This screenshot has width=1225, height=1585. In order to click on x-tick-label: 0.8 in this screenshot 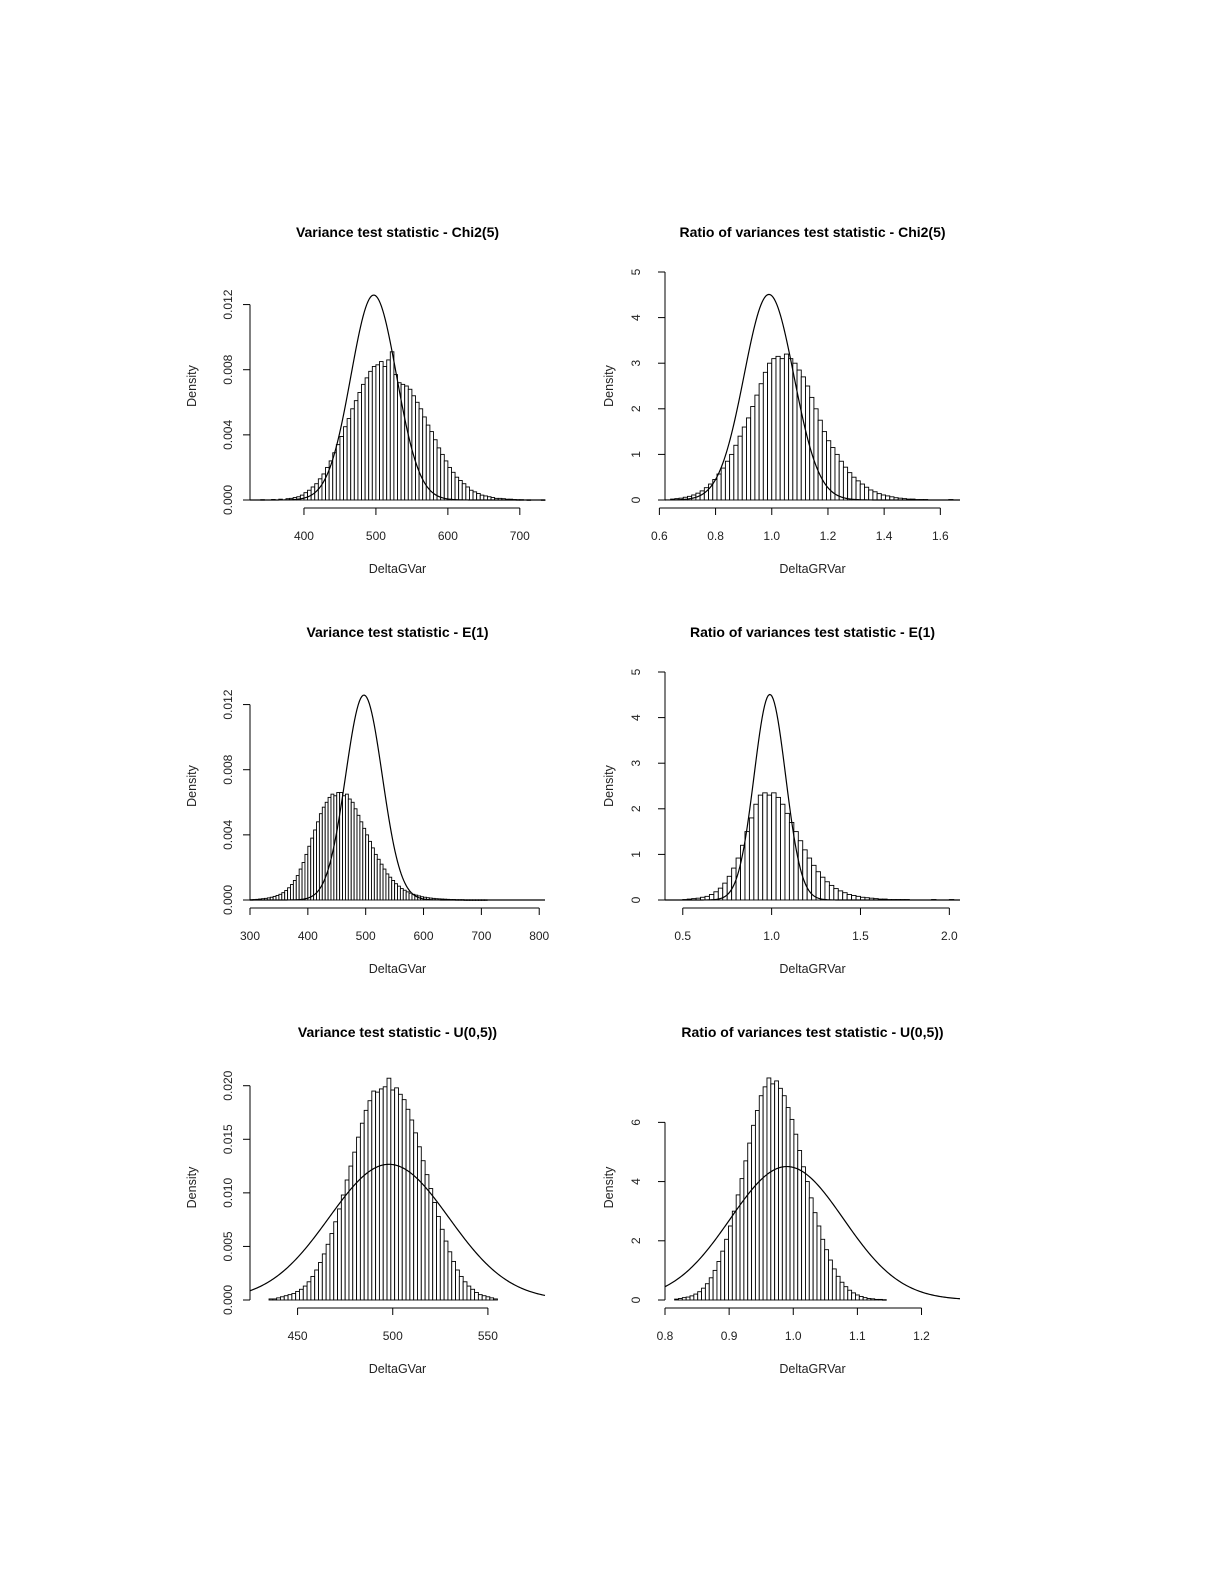, I will do `click(715, 536)`.